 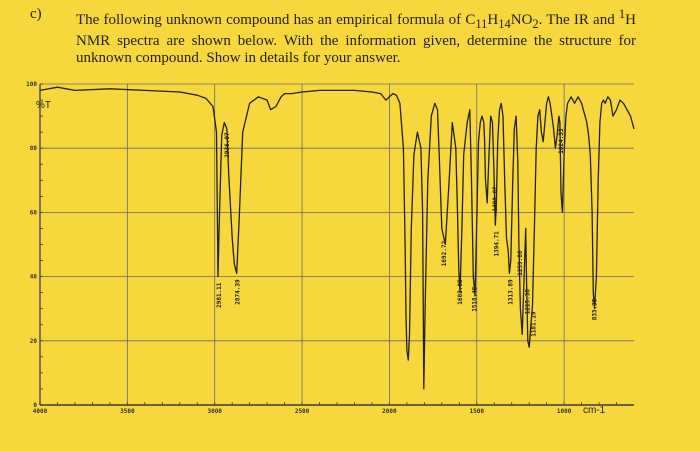 I want to click on x-tick-label: 2500, so click(x=302, y=411).